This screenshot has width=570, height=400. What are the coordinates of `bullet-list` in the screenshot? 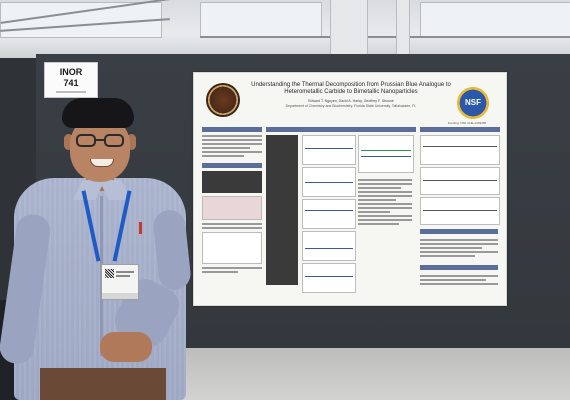 It's located at (385, 202).